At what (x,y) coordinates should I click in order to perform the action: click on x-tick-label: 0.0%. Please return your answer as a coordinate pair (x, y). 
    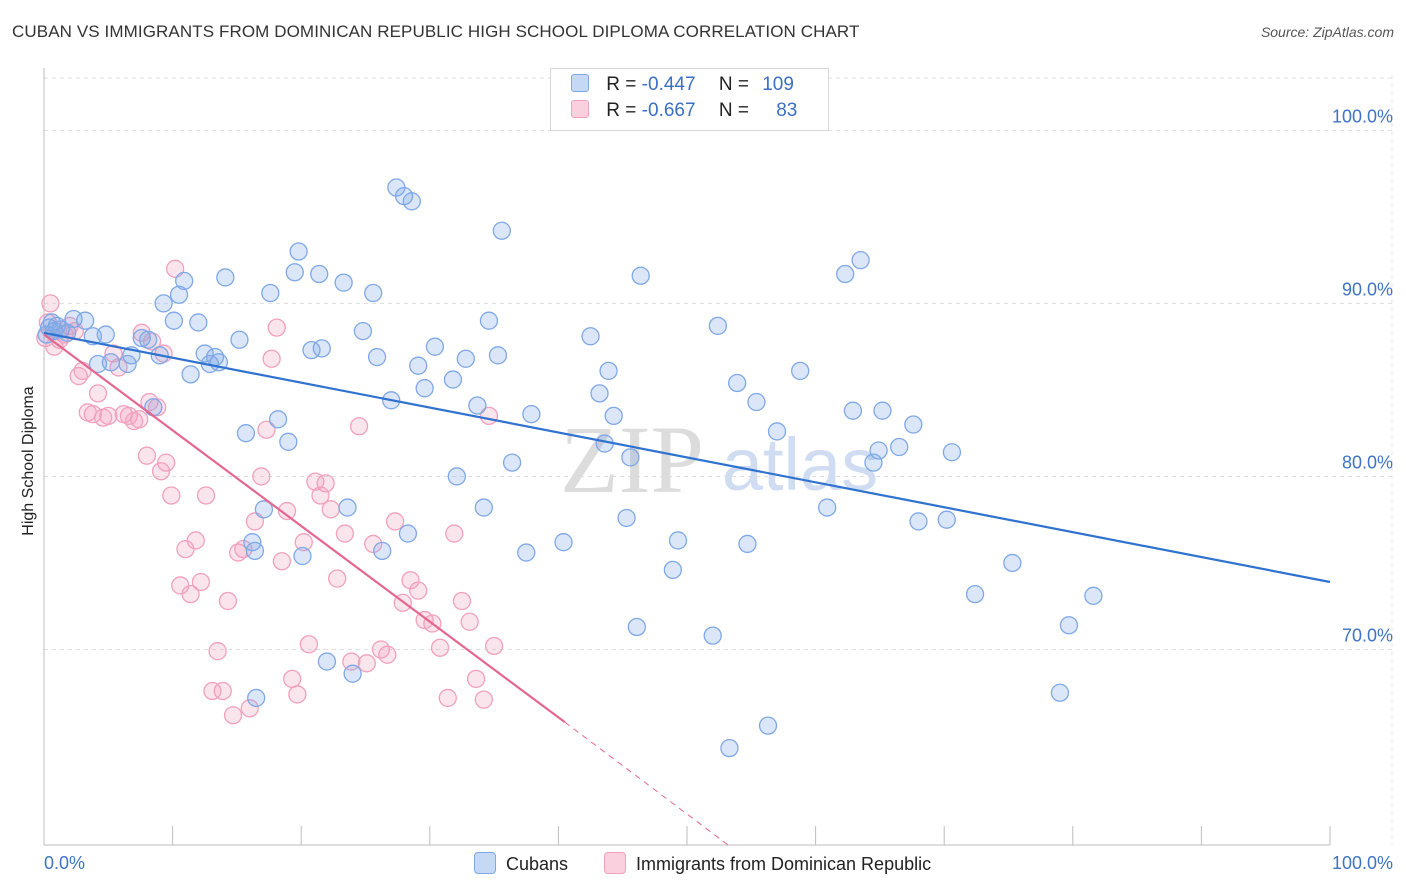
    Looking at the image, I should click on (64, 863).